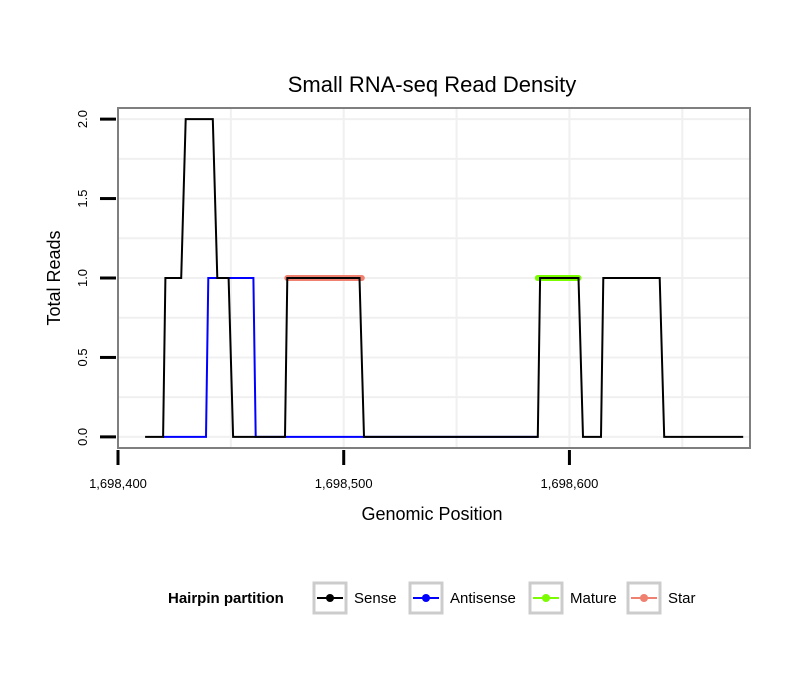 Image resolution: width=810 pixels, height=690 pixels. What do you see at coordinates (593, 598) in the screenshot?
I see `legend-label: Mature` at bounding box center [593, 598].